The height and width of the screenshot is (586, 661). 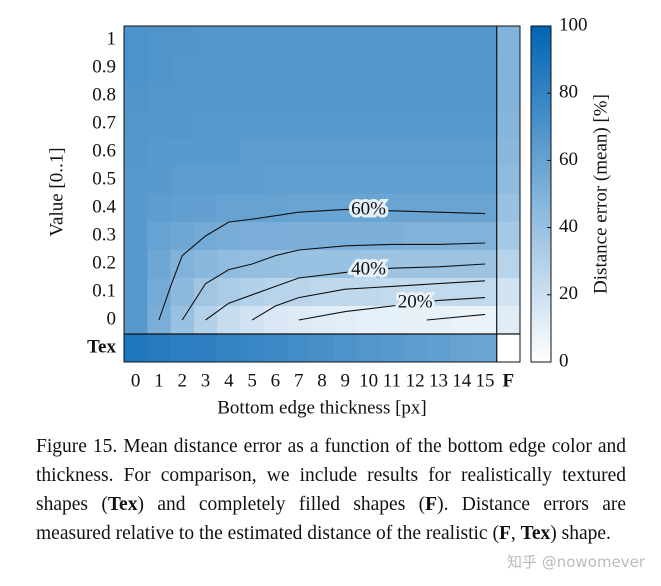 I want to click on x-tick-label: 3, so click(x=206, y=380).